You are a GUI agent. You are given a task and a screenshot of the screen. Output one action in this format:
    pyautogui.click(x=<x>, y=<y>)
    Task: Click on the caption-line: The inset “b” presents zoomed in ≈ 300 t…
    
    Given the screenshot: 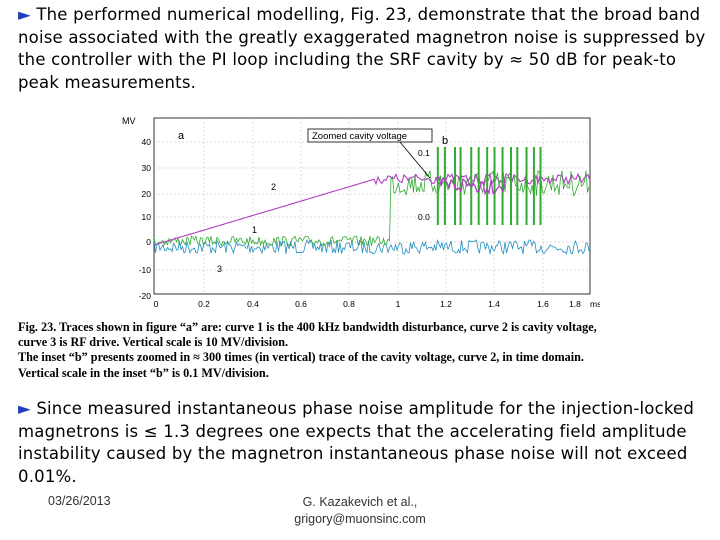 What is the action you would take?
    pyautogui.click(x=301, y=357)
    